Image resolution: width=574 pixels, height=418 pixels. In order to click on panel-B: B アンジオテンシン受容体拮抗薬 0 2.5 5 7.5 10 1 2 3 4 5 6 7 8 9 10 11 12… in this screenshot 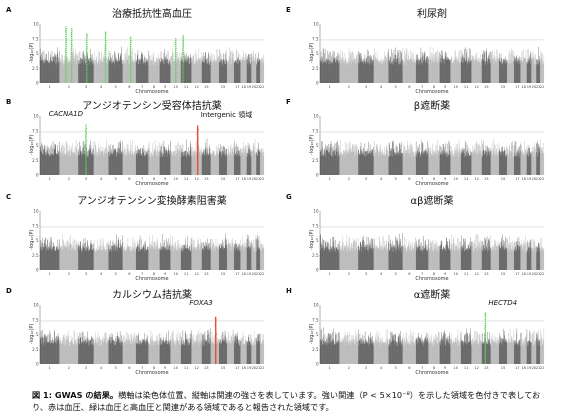, I will do `click(139, 144)`.